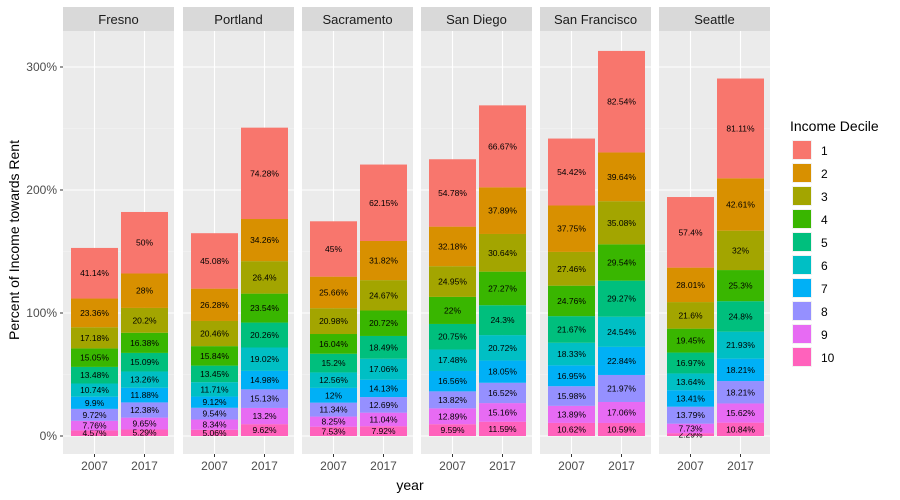 This screenshot has height=500, width=900. I want to click on facet-label: Seattle, so click(714, 19).